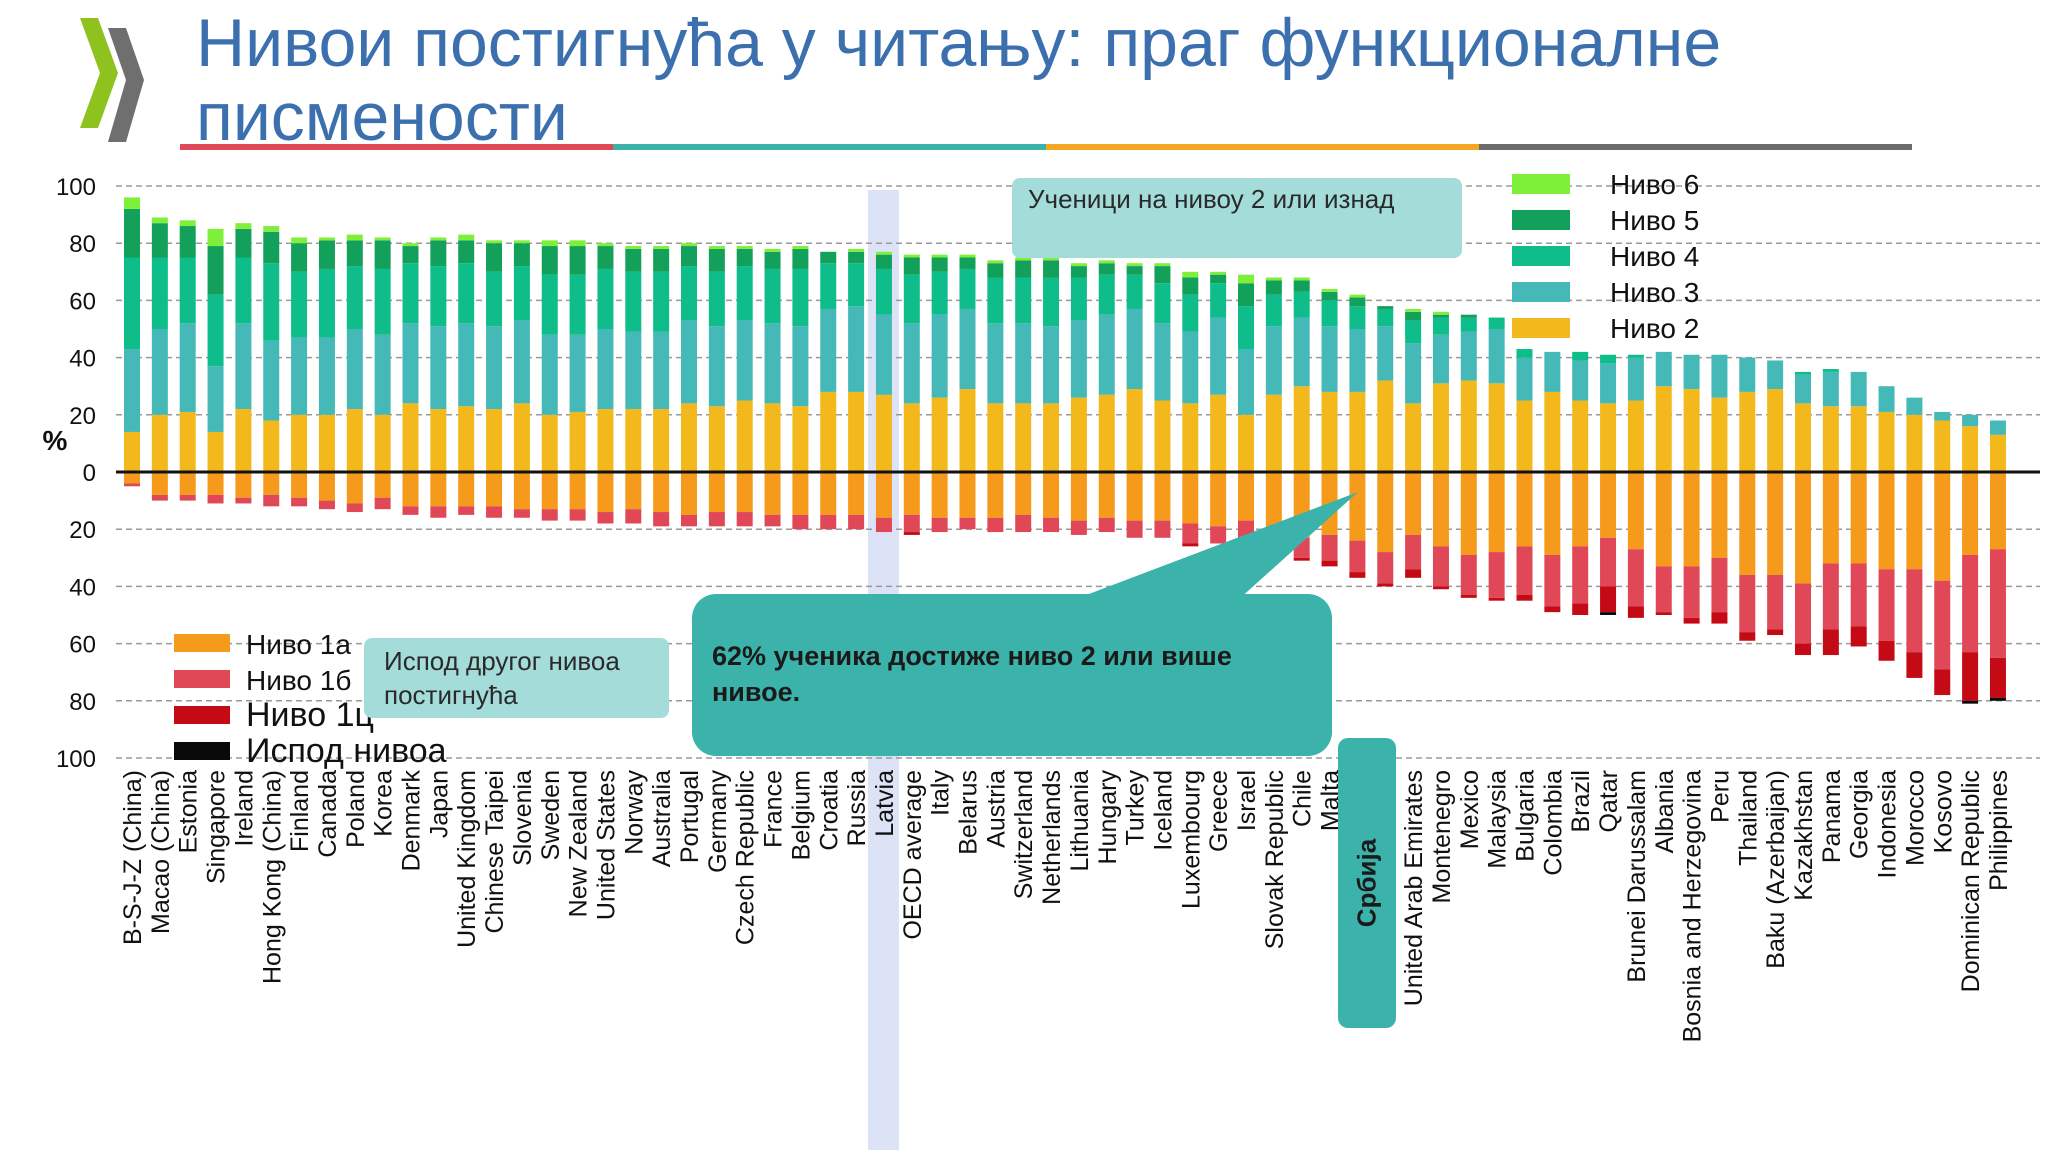  What do you see at coordinates (272, 877) in the screenshot?
I see `x-tick-label: Hong Kong (China)` at bounding box center [272, 877].